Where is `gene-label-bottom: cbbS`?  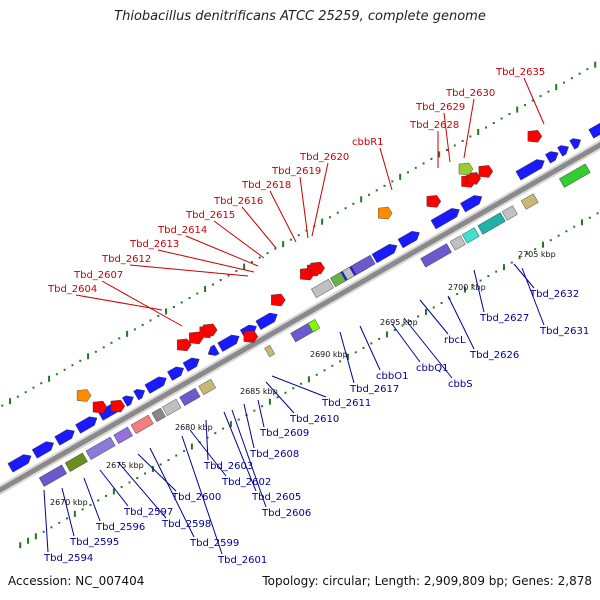
gene-label-bottom: cbbS is located at coordinates (460, 384).